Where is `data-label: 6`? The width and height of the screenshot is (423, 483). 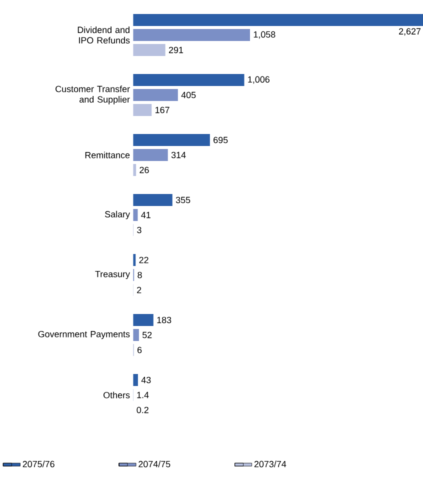
data-label: 6 is located at coordinates (139, 350).